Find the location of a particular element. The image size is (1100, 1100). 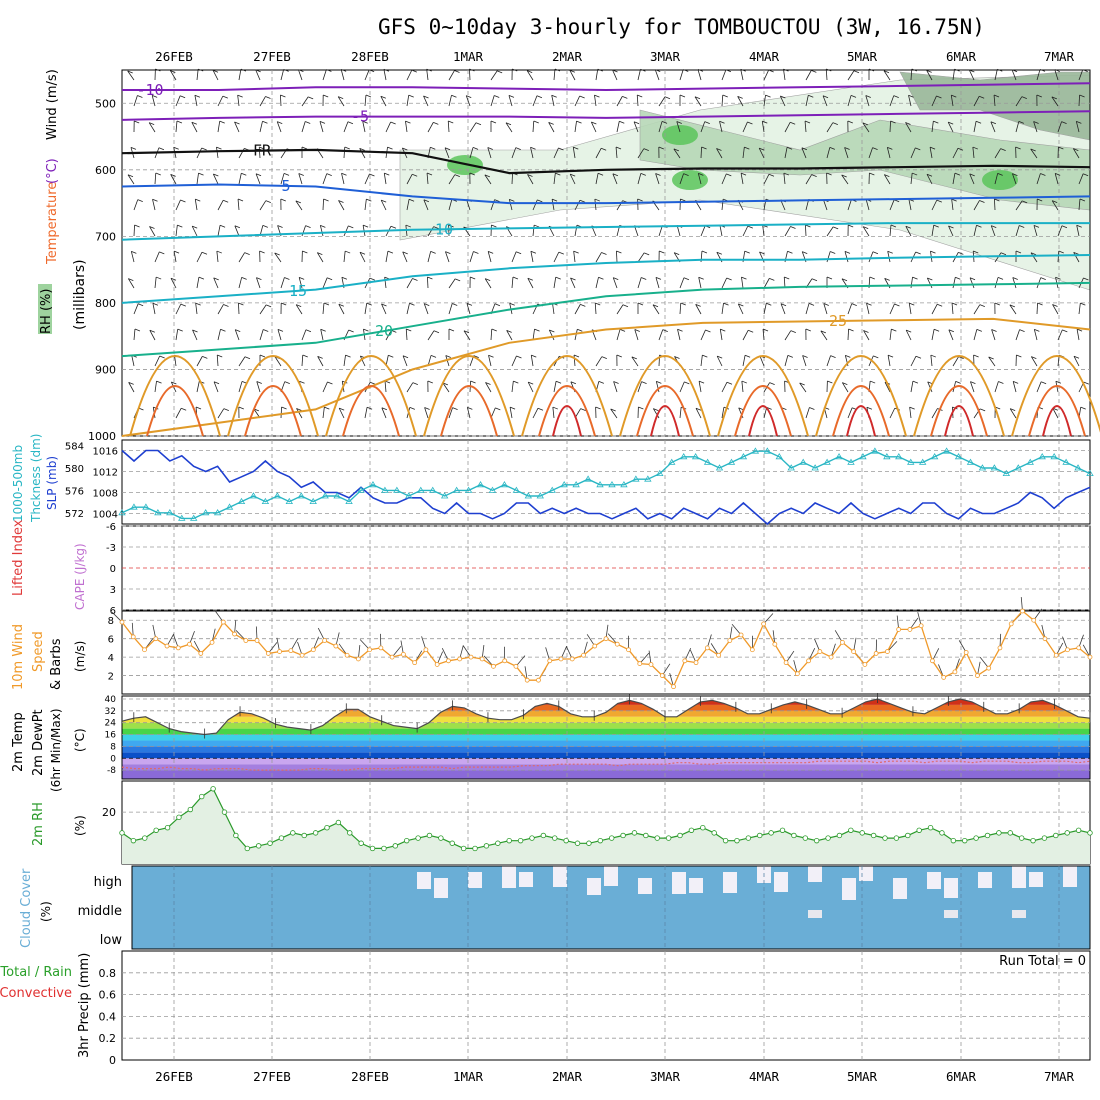

warm-contour is located at coordinates (273, 396).